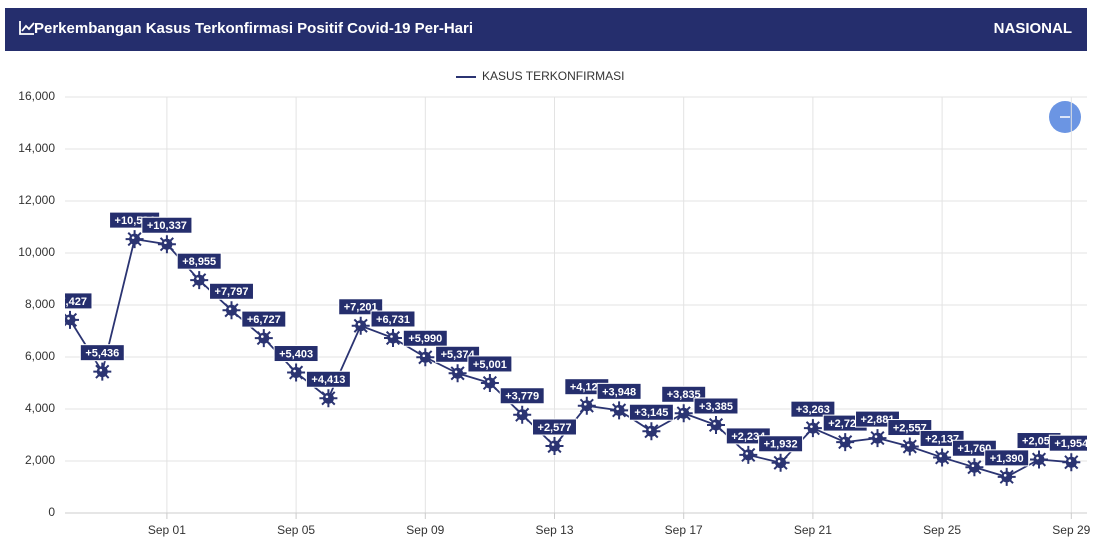 The height and width of the screenshot is (558, 1096). I want to click on legend-label: KASUS TERKONFIRMASI, so click(553, 76).